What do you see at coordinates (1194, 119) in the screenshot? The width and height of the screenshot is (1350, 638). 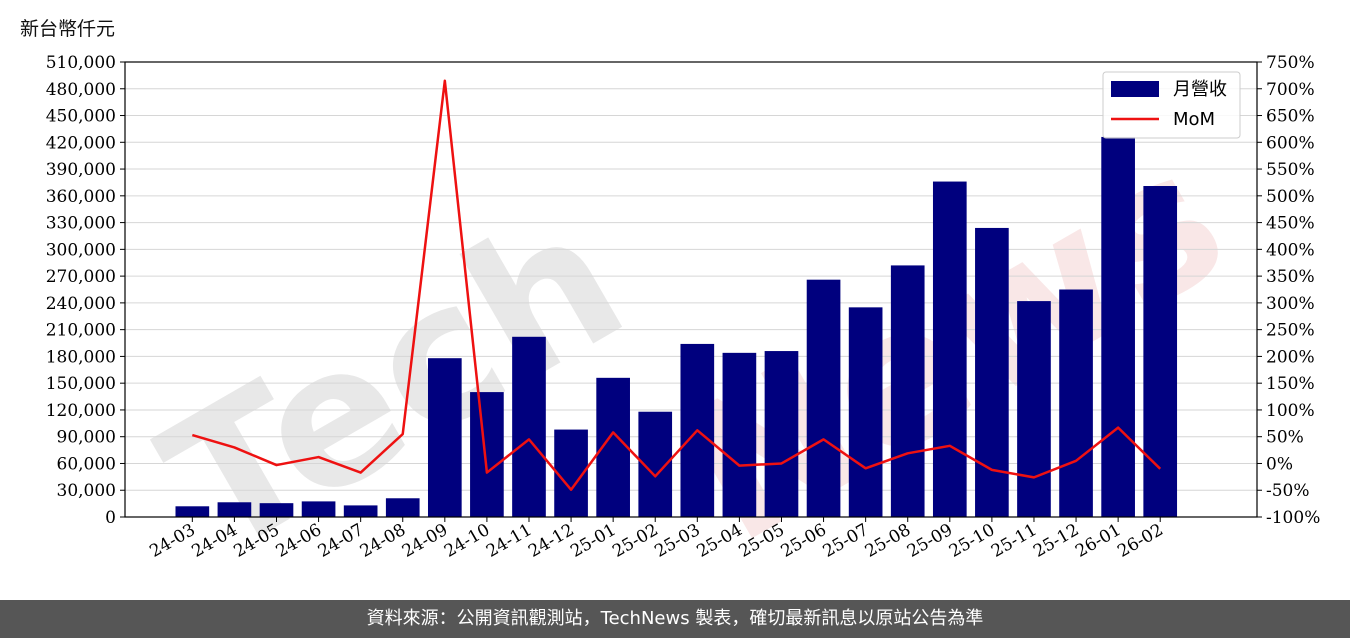 I see `legend-label-mom: MoM` at bounding box center [1194, 119].